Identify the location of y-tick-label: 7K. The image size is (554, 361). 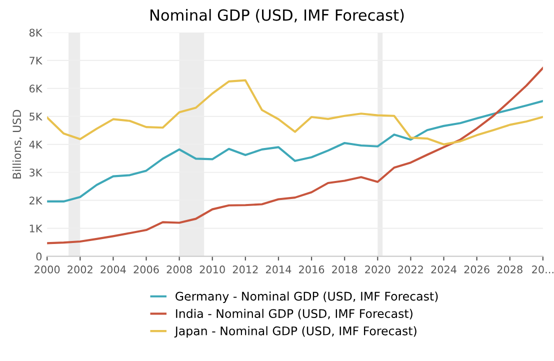
(36, 60).